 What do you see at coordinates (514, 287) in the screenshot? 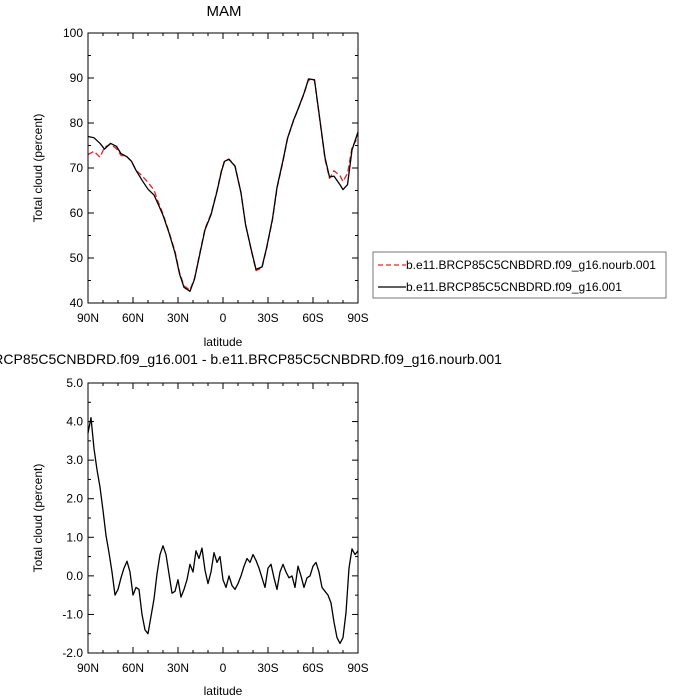
I see `legend-label-base: b.e11.BRCP85C5CNBDRD.f09_g16.001` at bounding box center [514, 287].